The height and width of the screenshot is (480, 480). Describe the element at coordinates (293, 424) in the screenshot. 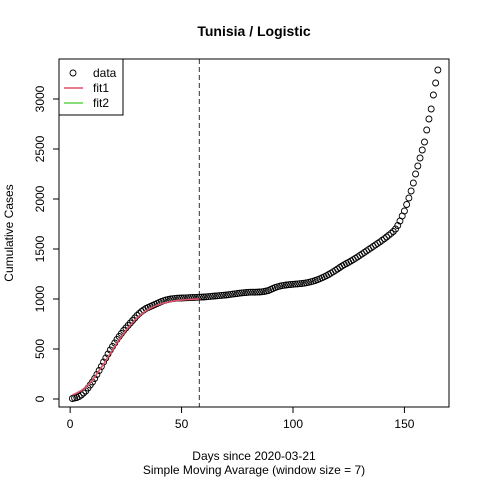

I see `x-tick-label: 100` at that location.